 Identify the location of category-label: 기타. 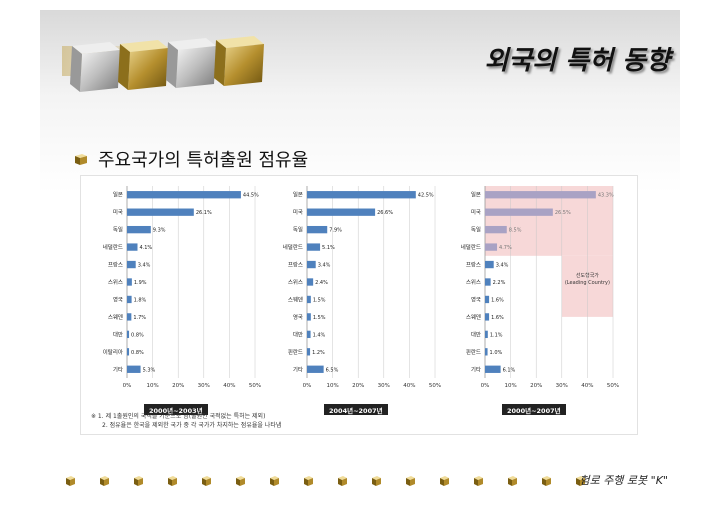
(298, 369).